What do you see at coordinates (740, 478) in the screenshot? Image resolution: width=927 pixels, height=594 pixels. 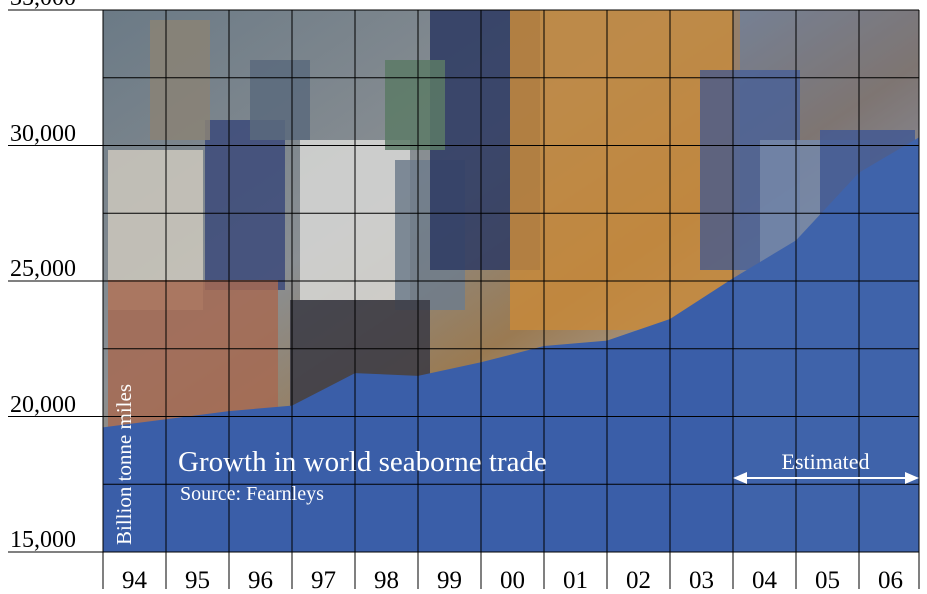 I see `estimated-arrow-left-head` at bounding box center [740, 478].